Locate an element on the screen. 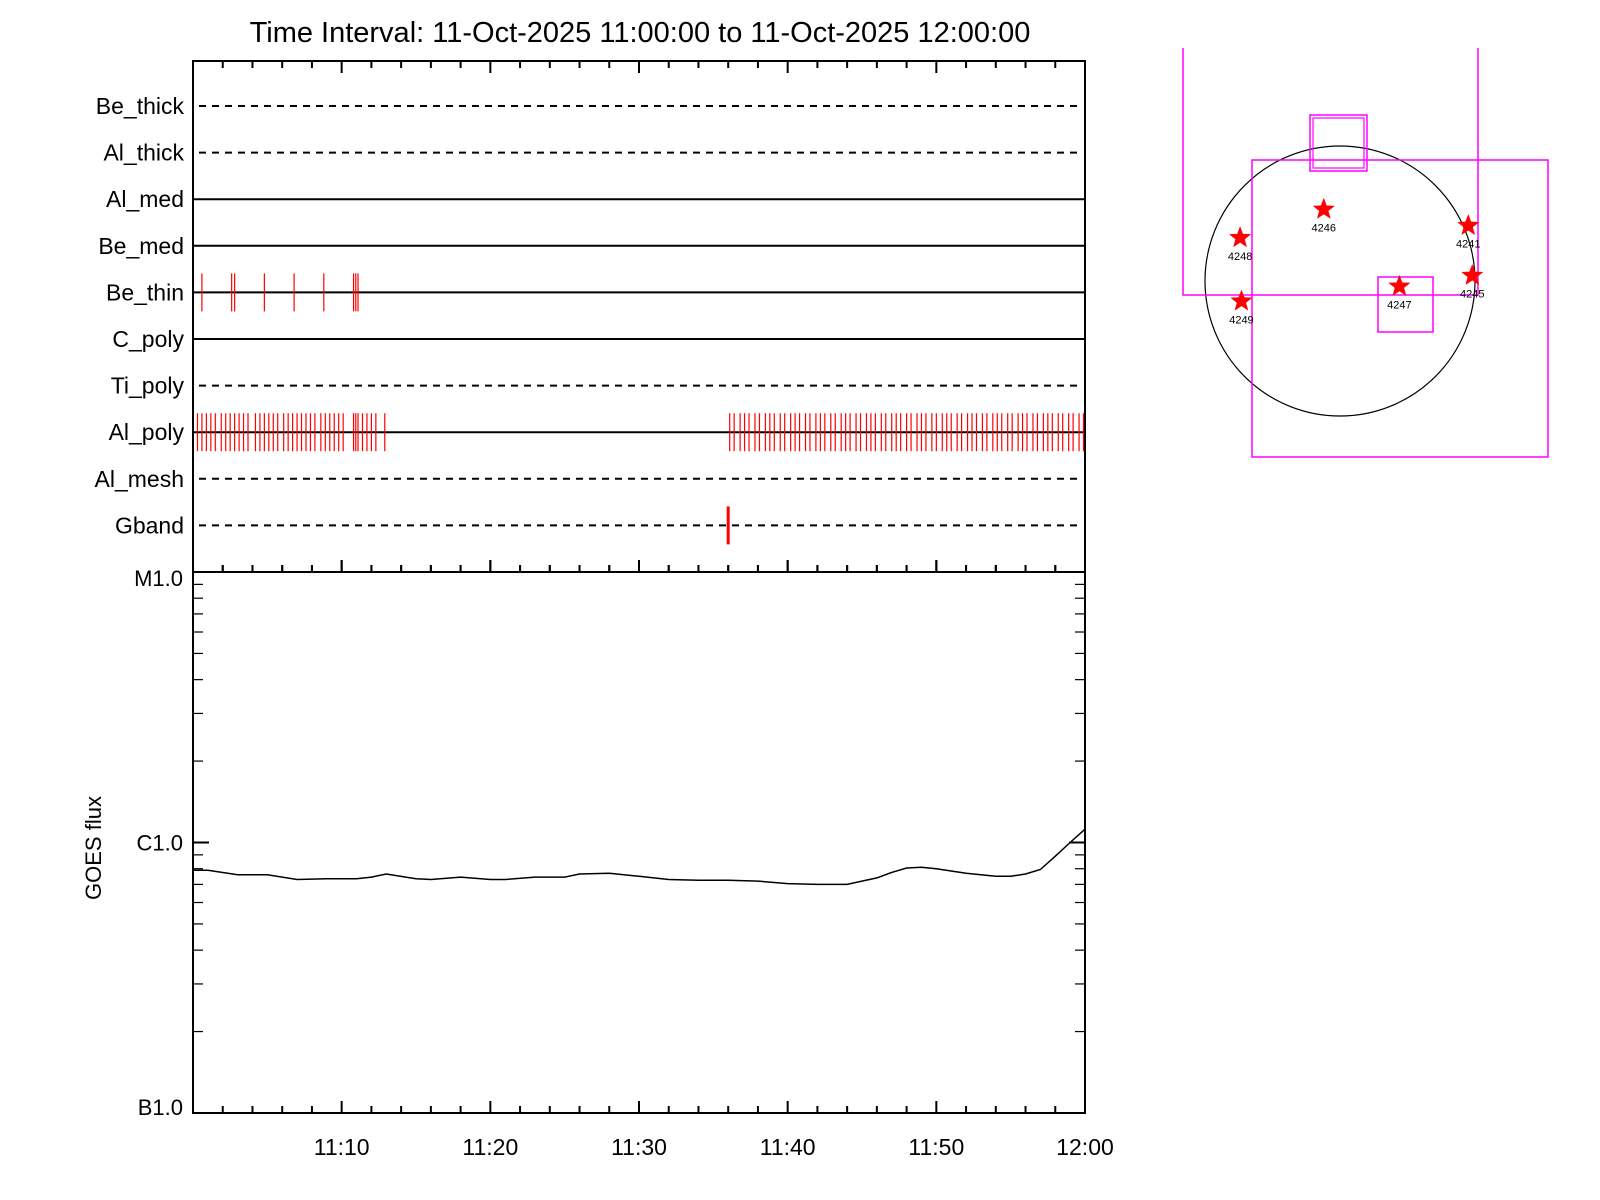 This screenshot has height=1200, width=1600. row-label-al-med: Al_med is located at coordinates (145, 199).